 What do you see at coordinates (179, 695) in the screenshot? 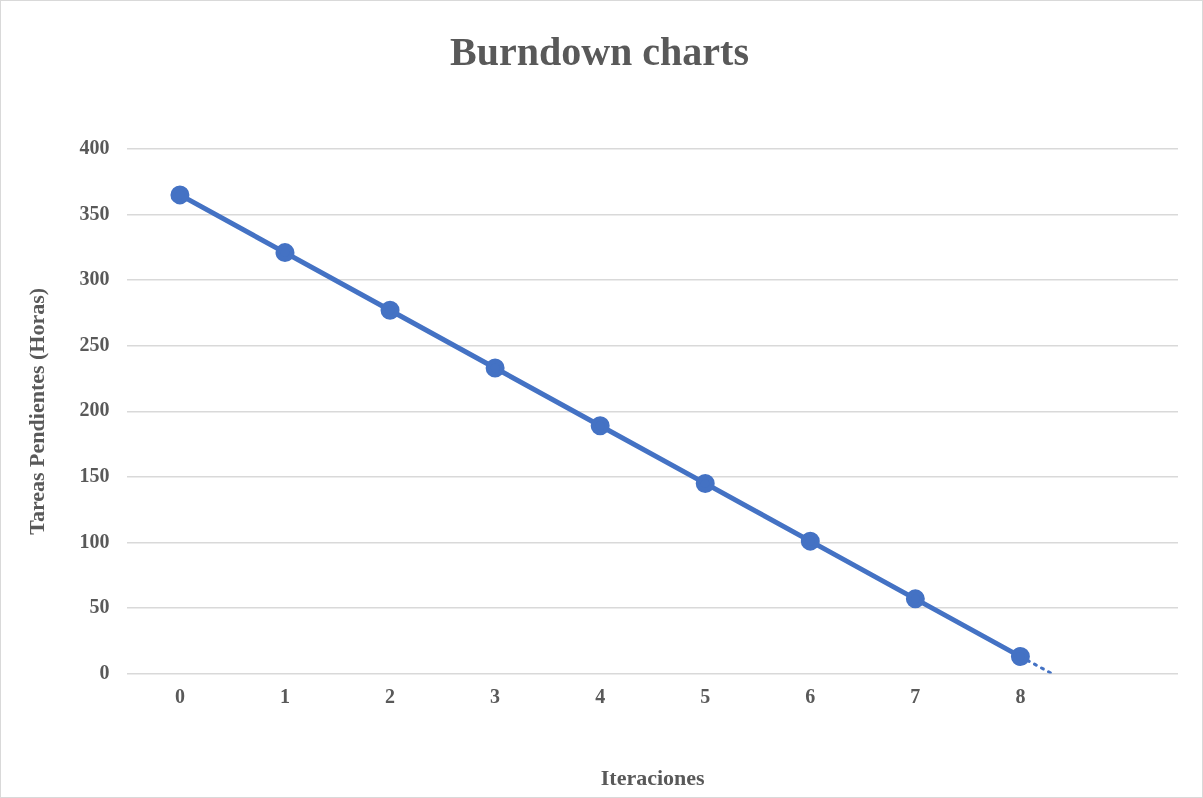
I see `x-tick-label: 0` at bounding box center [179, 695].